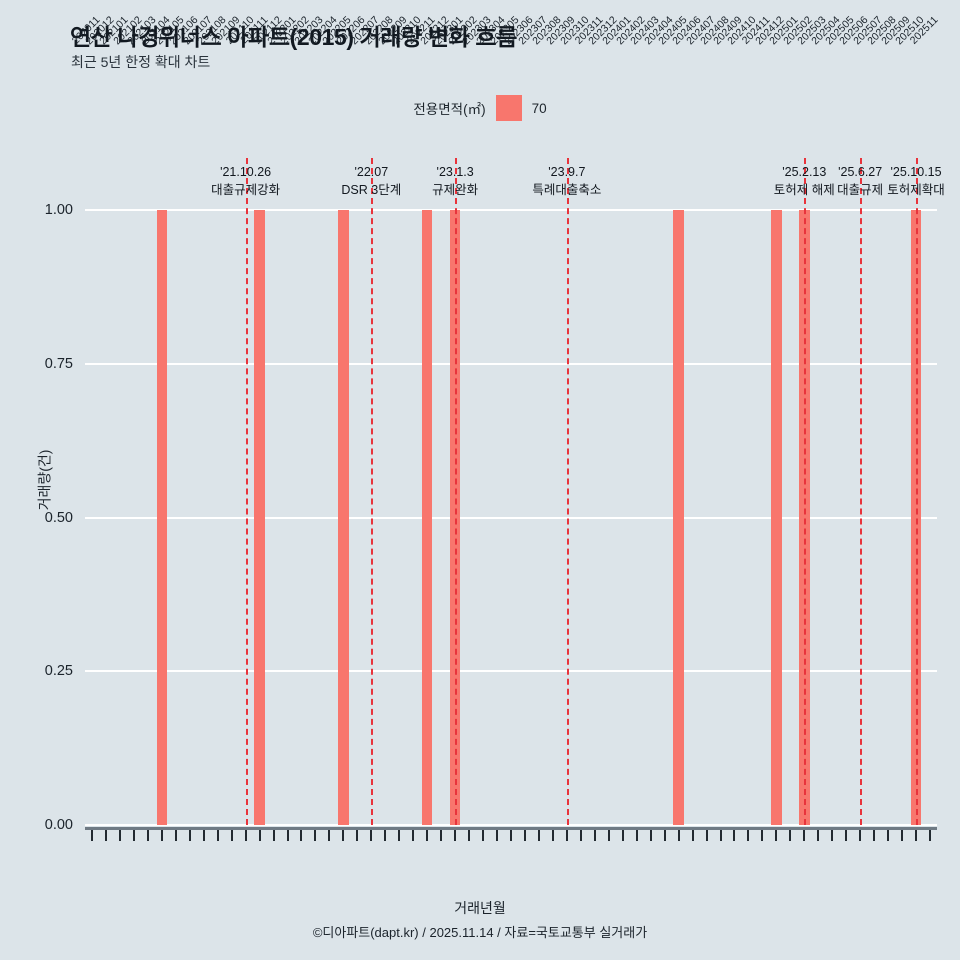 The image size is (960, 960). I want to click on y-axis-tick-label: 0.00, so click(58, 825).